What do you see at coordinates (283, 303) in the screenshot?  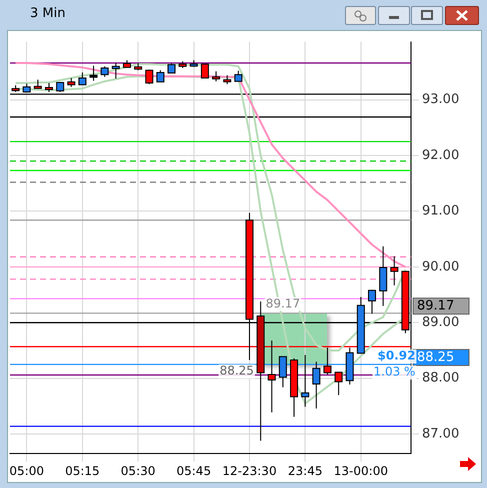 I see `annotation: 89.17` at bounding box center [283, 303].